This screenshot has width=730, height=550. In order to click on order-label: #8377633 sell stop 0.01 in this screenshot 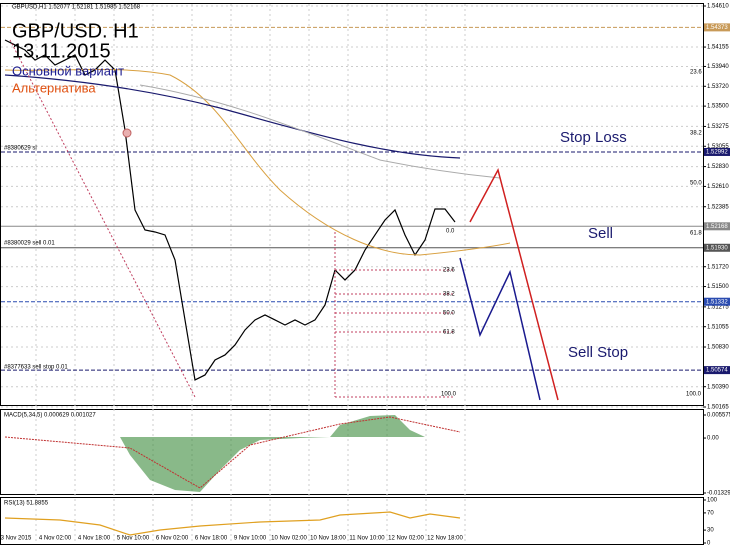, I will do `click(36, 368)`.